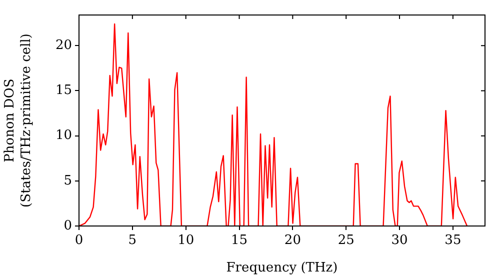 This screenshot has height=280, width=500. I want to click on x-tick-label: 0, so click(79, 240).